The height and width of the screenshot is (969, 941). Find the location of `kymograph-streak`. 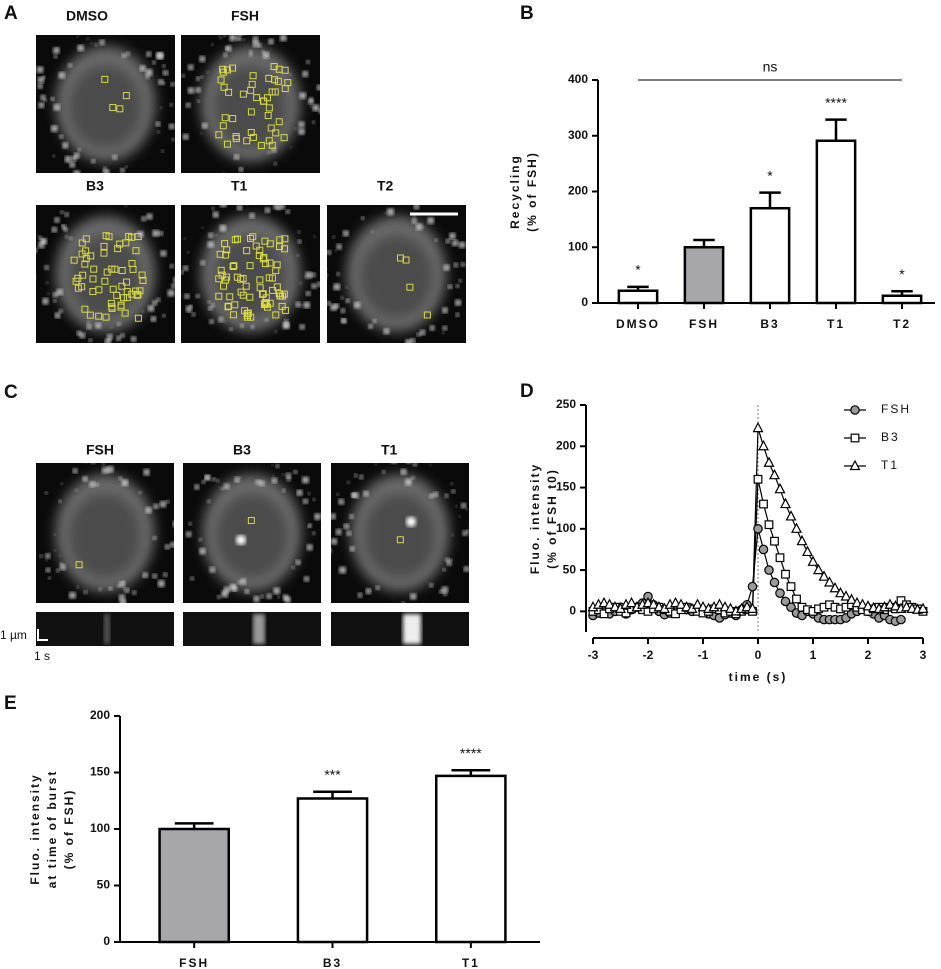

kymograph-streak is located at coordinates (259, 629).